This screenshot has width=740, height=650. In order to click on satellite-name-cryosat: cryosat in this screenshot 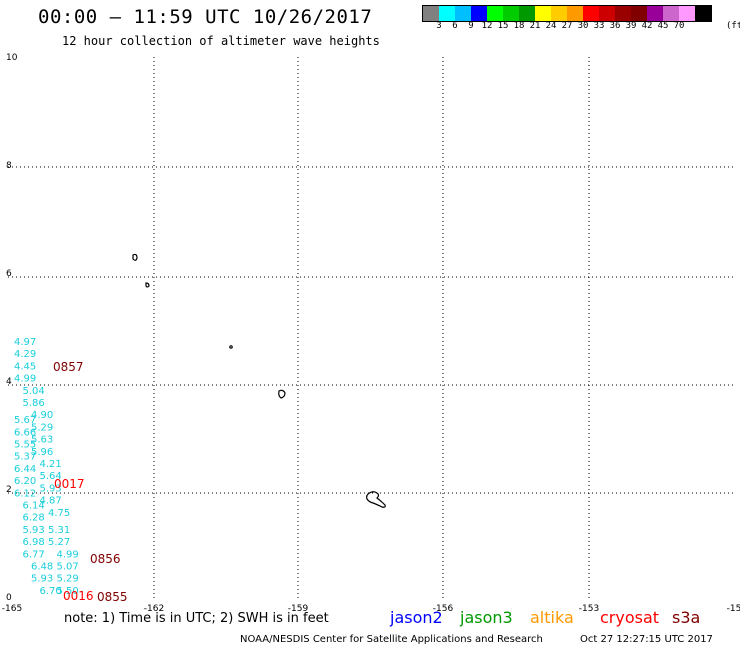, I will do `click(630, 617)`.